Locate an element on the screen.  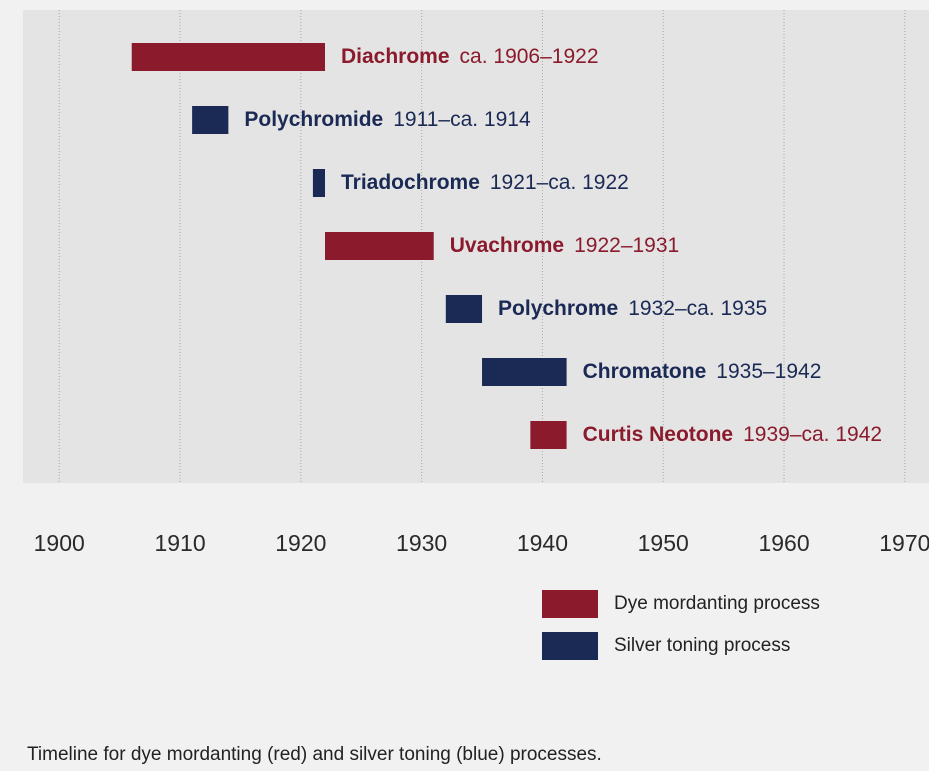
x-tick-label: 1910 is located at coordinates (179, 543).